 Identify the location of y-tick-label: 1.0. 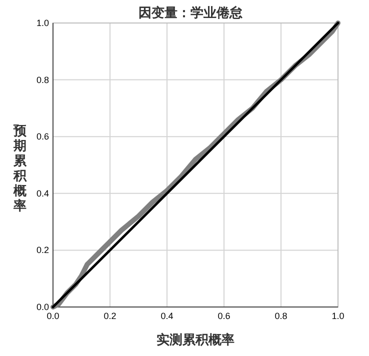
(42, 23).